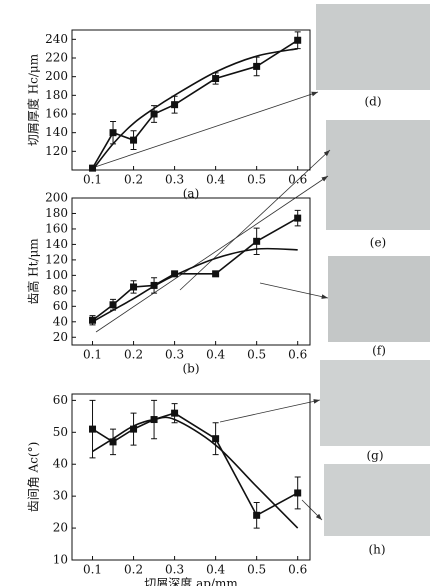 The height and width of the screenshot is (586, 433). Describe the element at coordinates (190, 369) in the screenshot. I see `caption: (b)` at that location.